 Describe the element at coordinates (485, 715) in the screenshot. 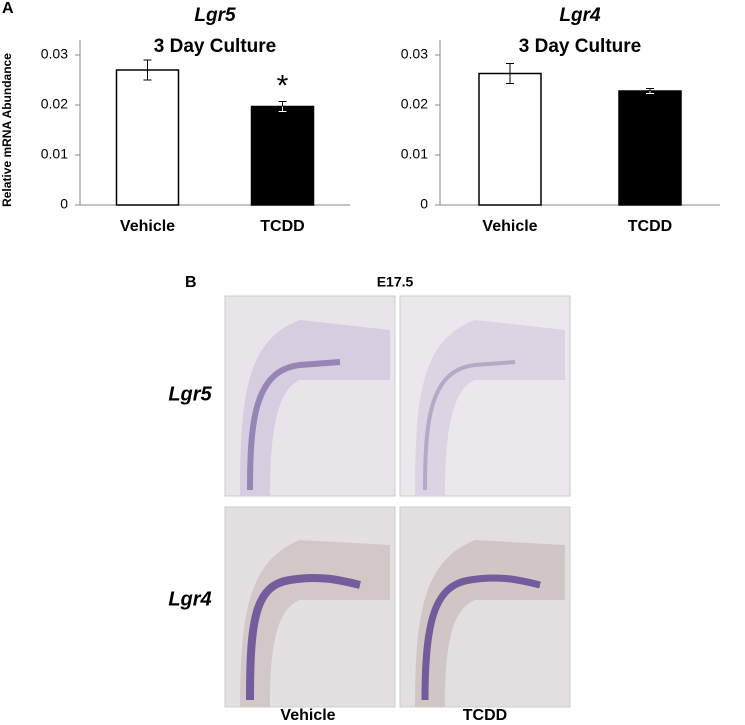

I see `column-label: TCDD` at that location.